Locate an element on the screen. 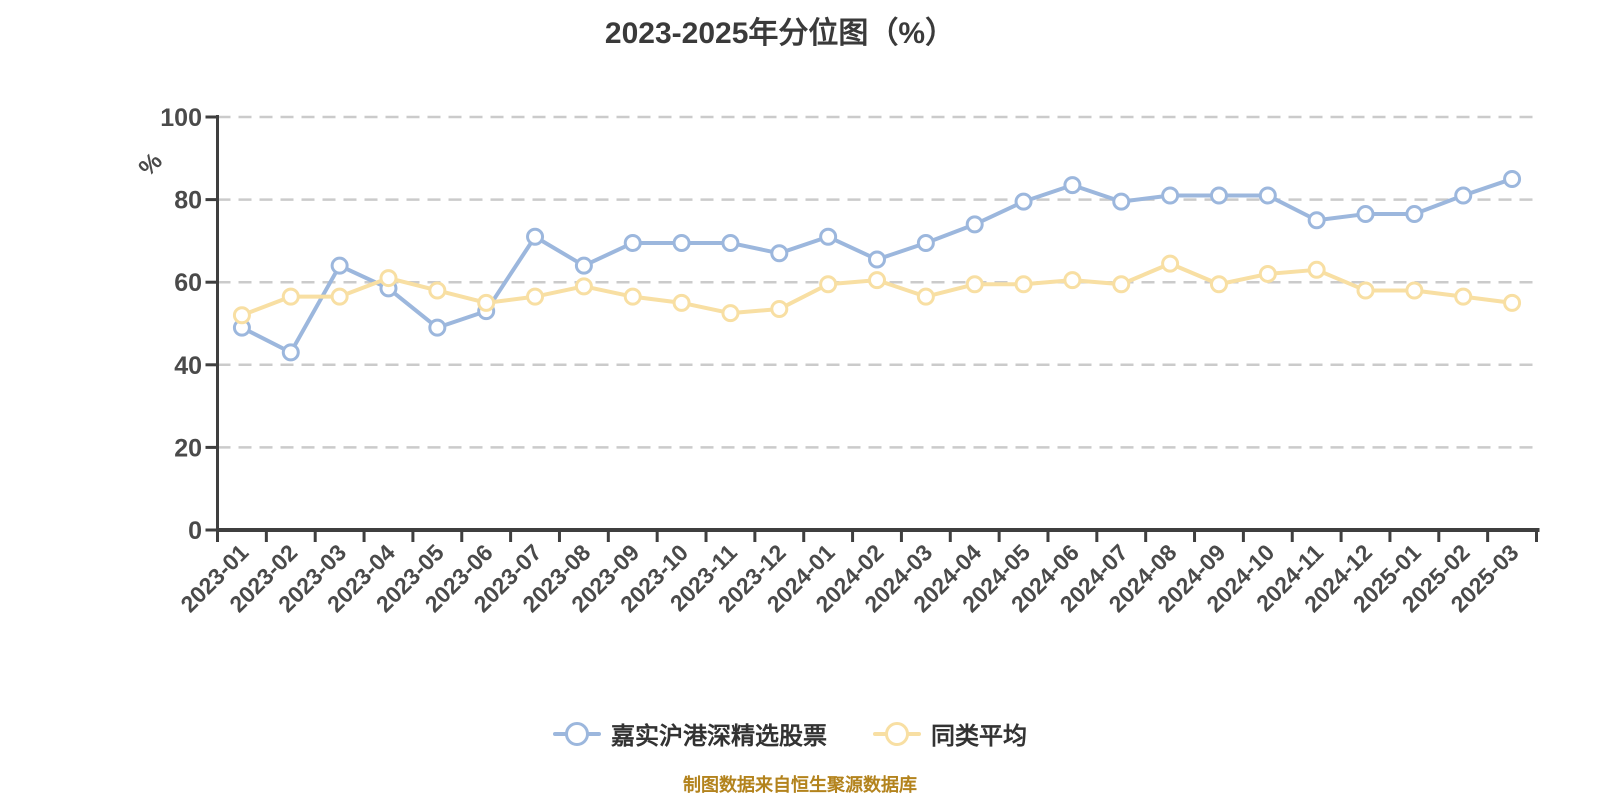 This screenshot has height=800, width=1600. y-axis-tick-label: 0 is located at coordinates (195, 531).